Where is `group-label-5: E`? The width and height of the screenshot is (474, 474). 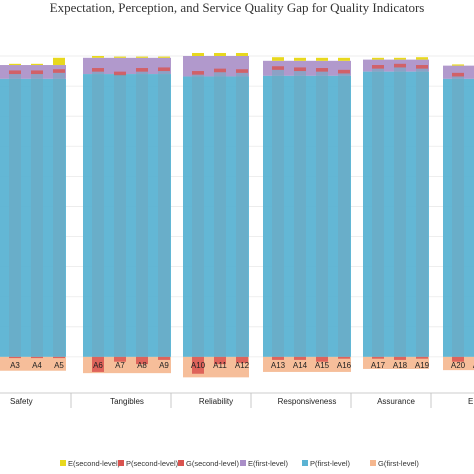
group-label-5: E is located at coordinates (470, 401).